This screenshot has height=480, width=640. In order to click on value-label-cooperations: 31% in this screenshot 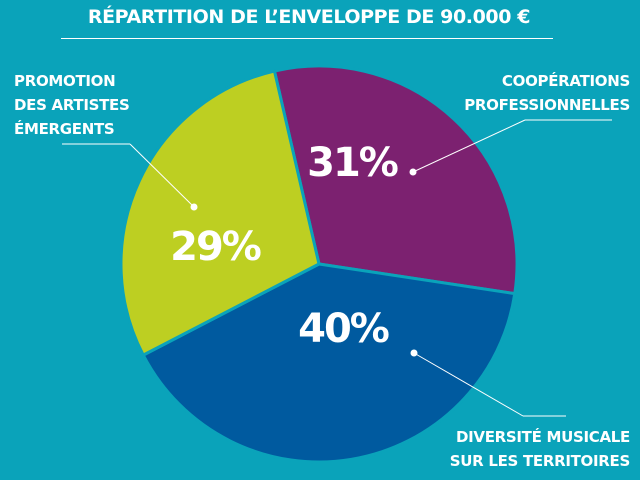, I will do `click(352, 163)`.